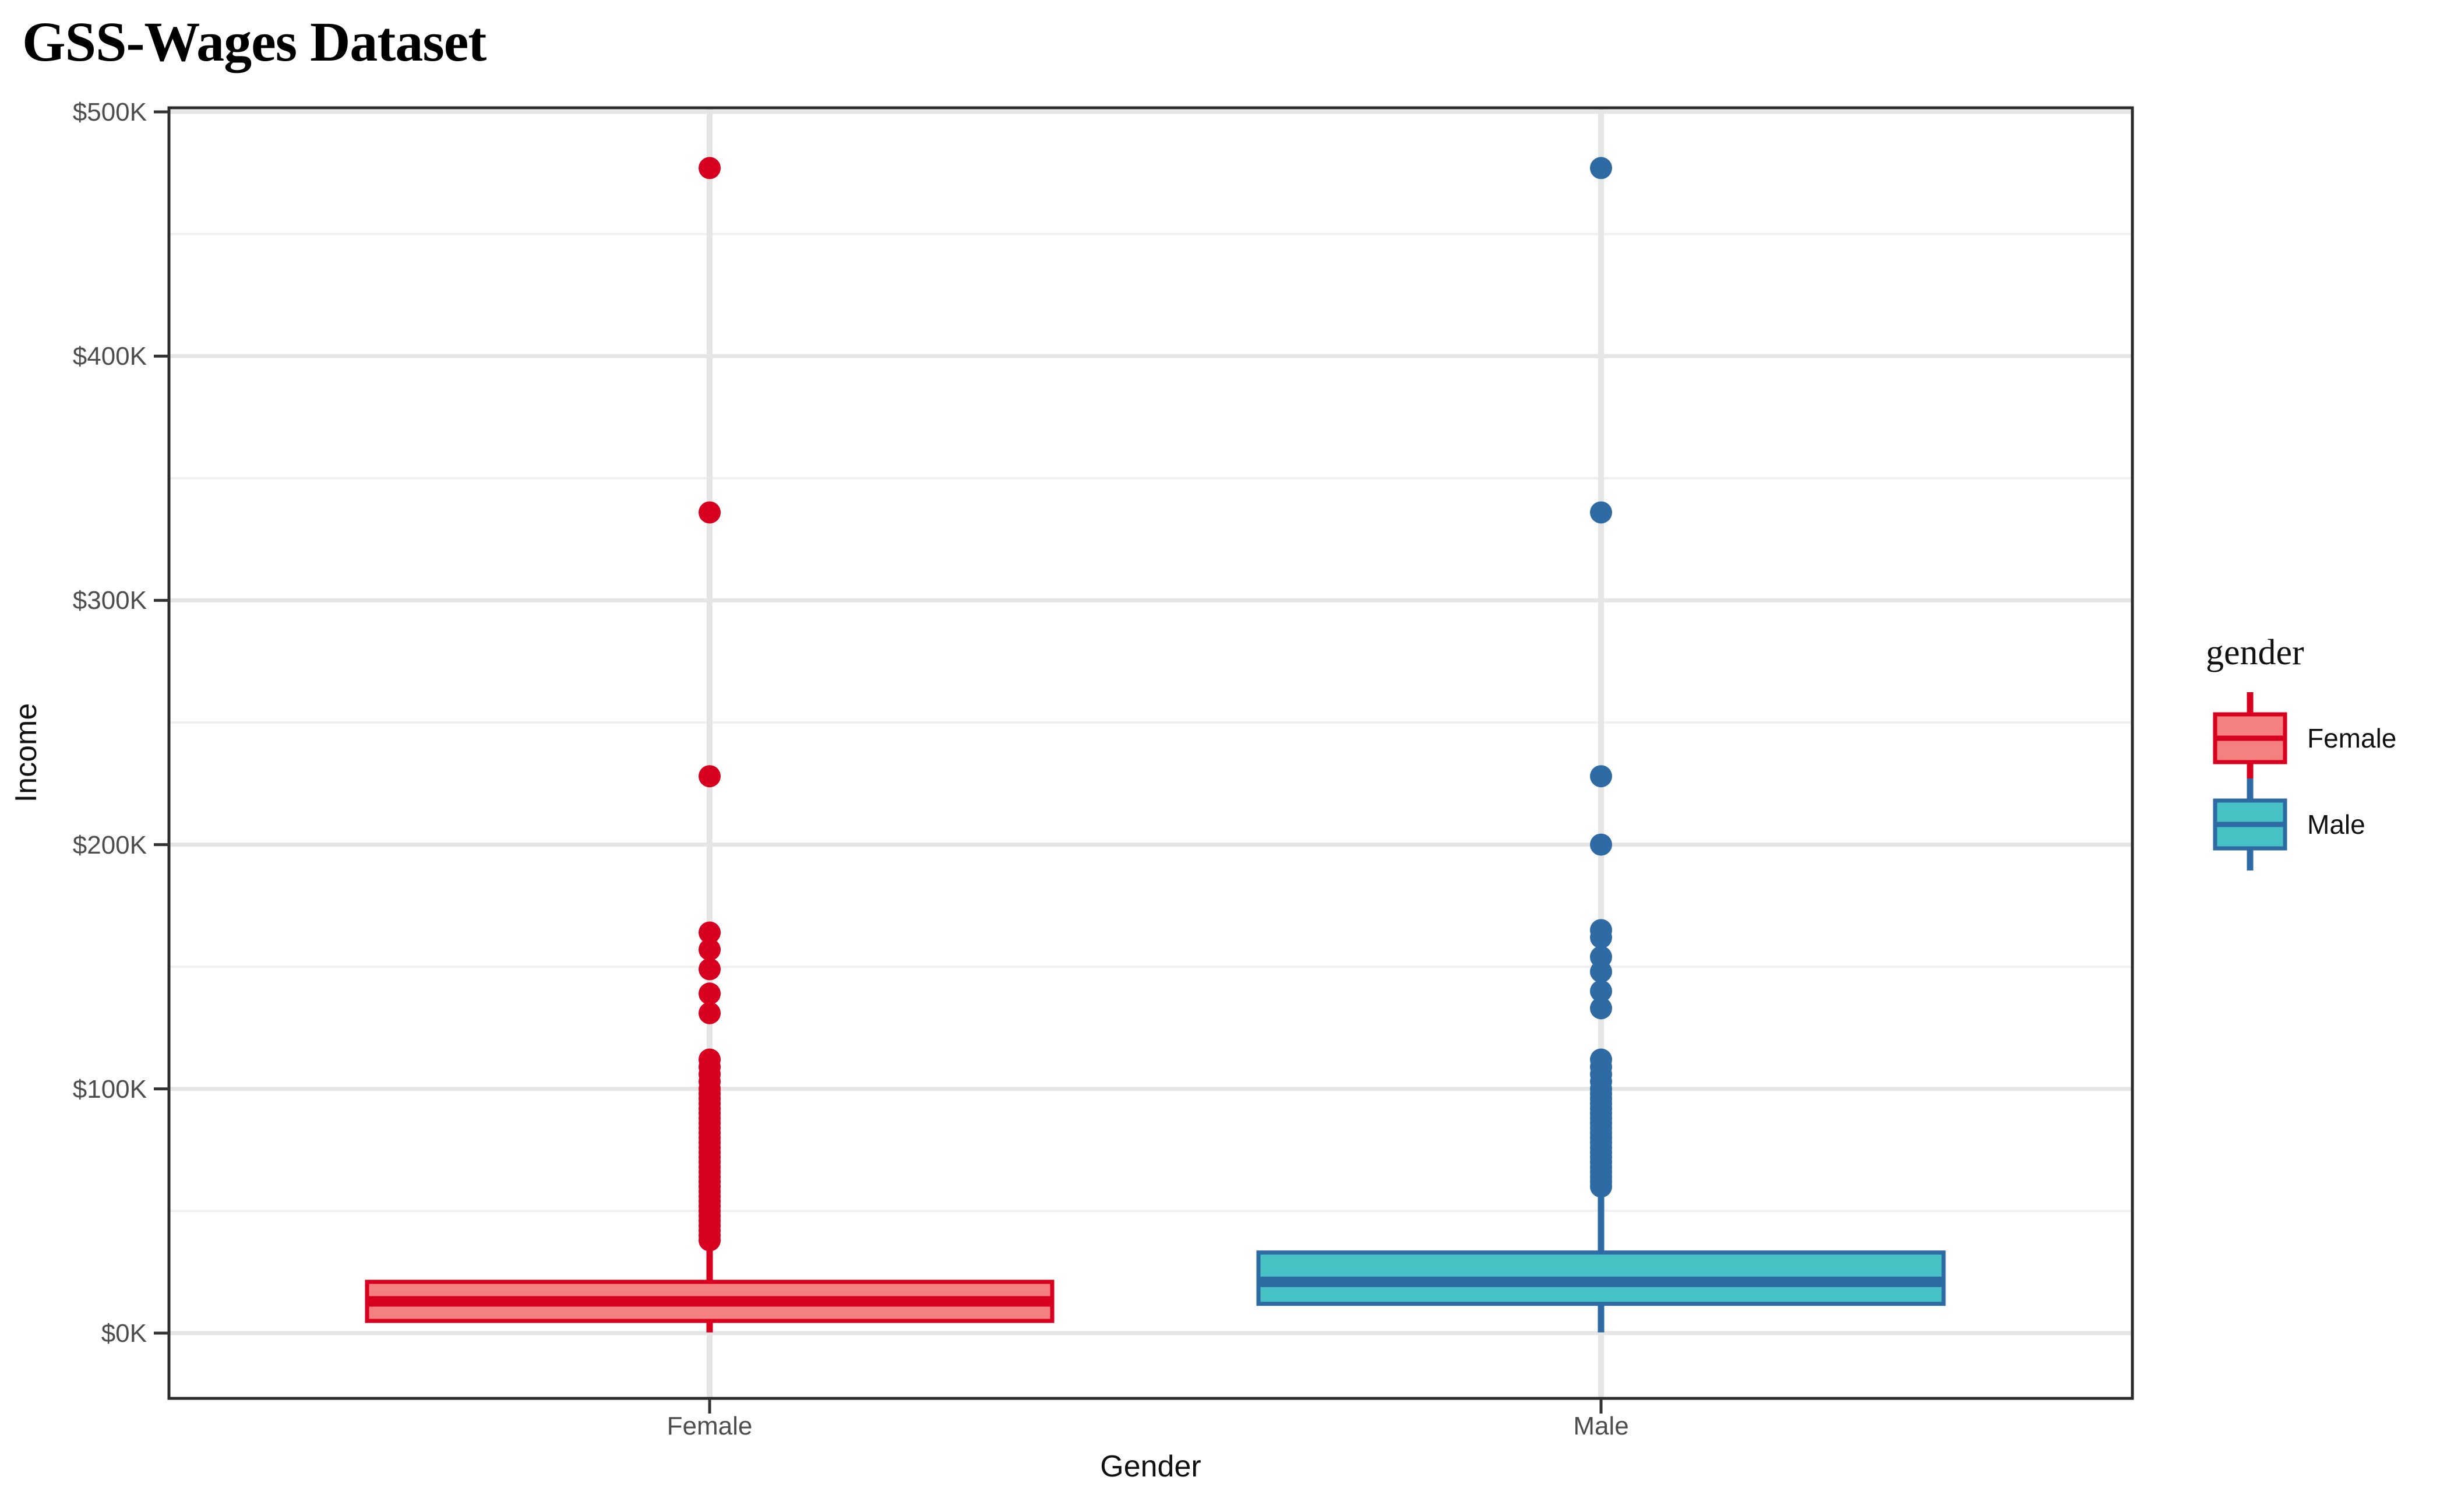 This screenshot has height=1512, width=2447. I want to click on x-axis-title: Gender, so click(1150, 1466).